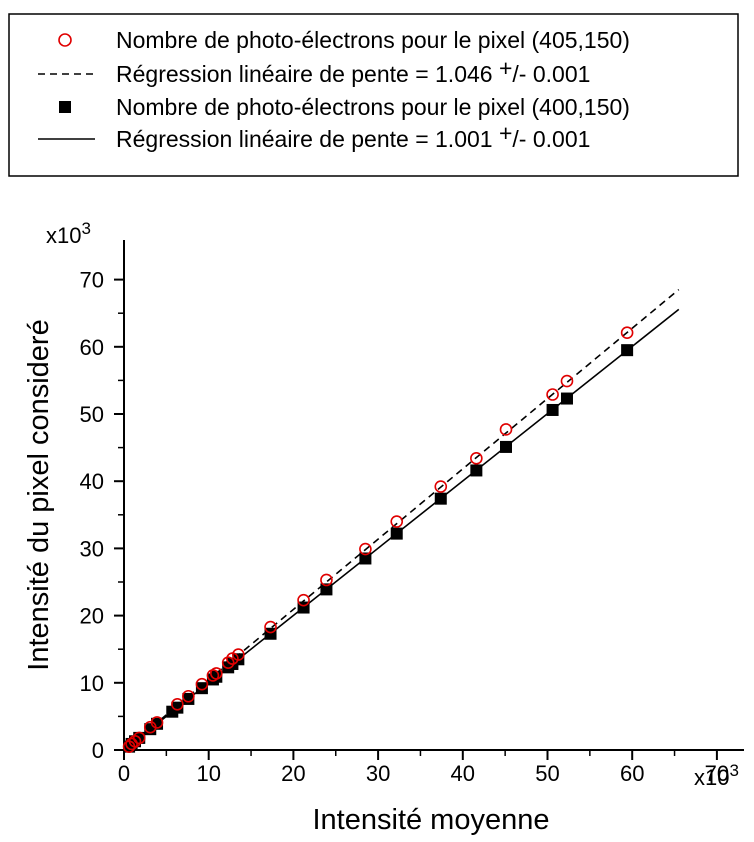  What do you see at coordinates (92, 548) in the screenshot?
I see `y-tick-label: 30` at bounding box center [92, 548].